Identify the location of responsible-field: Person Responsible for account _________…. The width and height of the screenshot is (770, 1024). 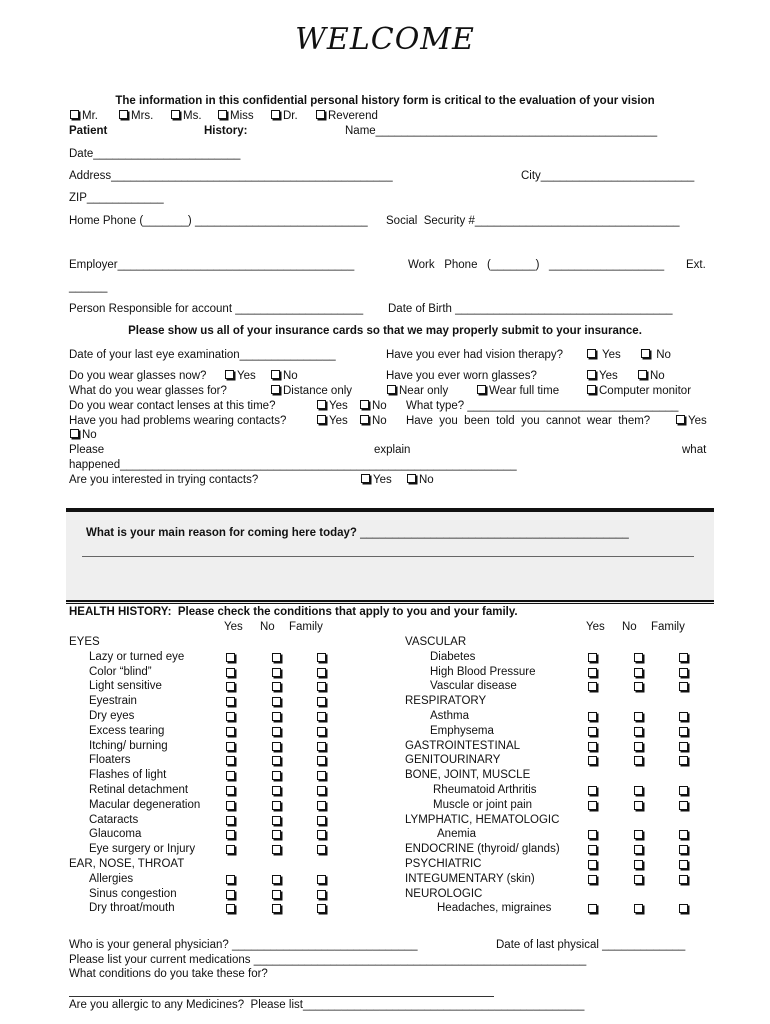
(216, 309).